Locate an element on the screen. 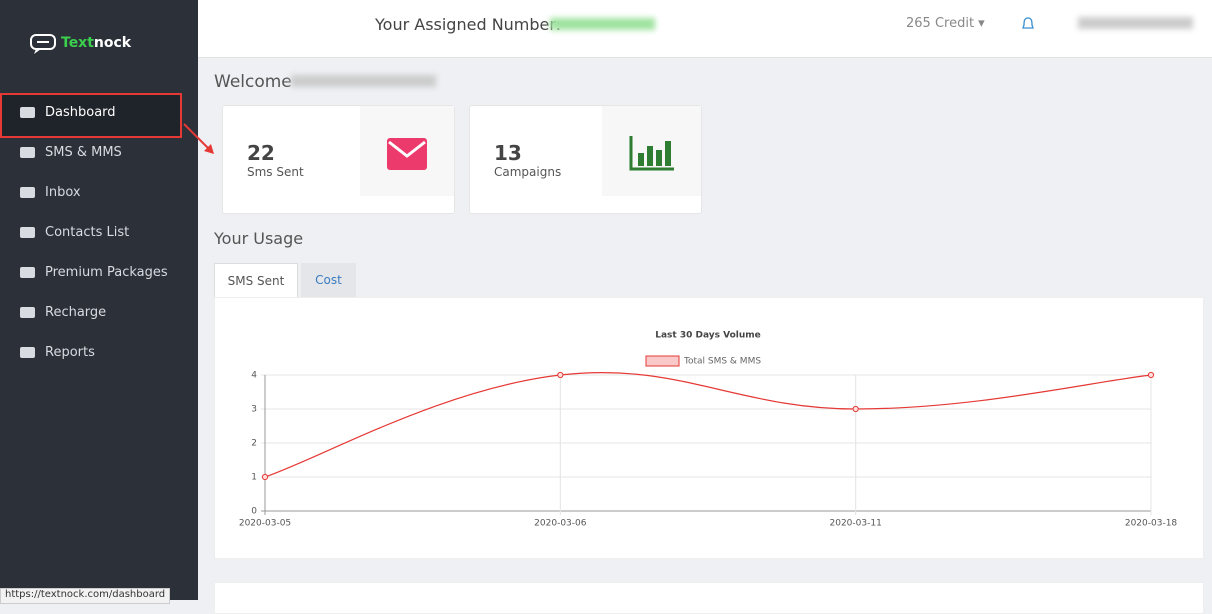 The width and height of the screenshot is (1212, 614). menu-item: Contacts List is located at coordinates (87, 232).